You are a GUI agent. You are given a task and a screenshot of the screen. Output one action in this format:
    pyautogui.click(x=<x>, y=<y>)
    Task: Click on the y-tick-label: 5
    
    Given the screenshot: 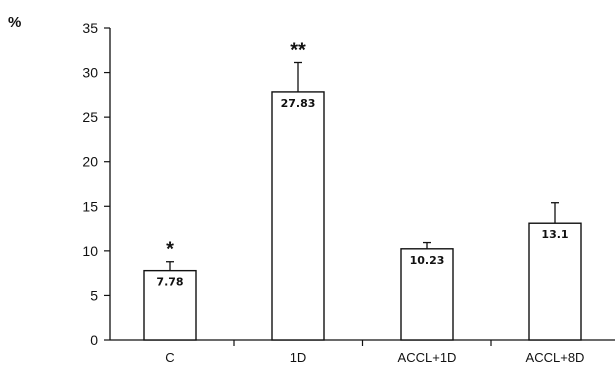 What is the action you would take?
    pyautogui.click(x=94, y=295)
    